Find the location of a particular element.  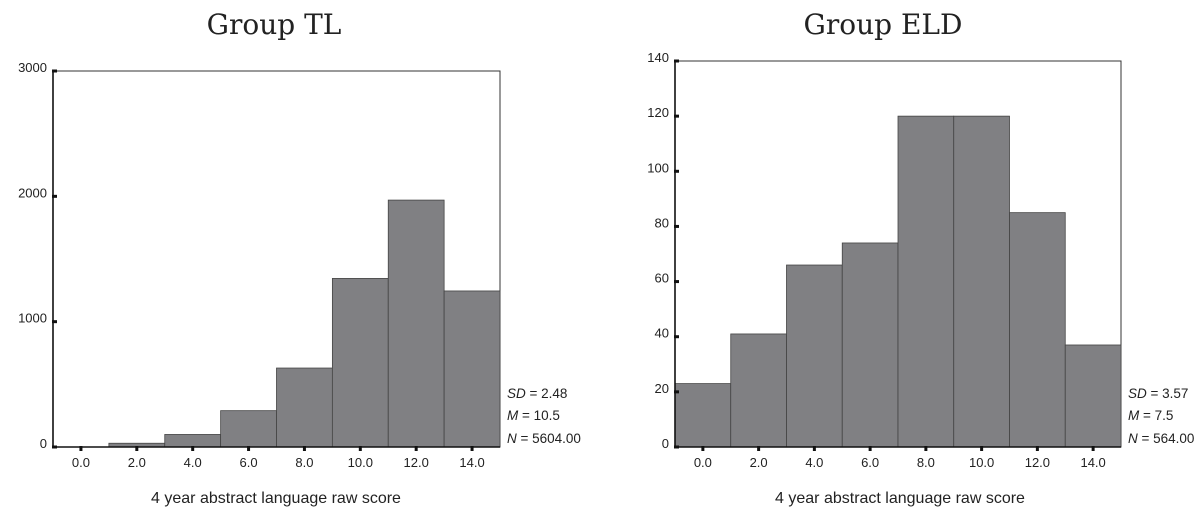

stat-n: N = 564.00 is located at coordinates (1161, 438).